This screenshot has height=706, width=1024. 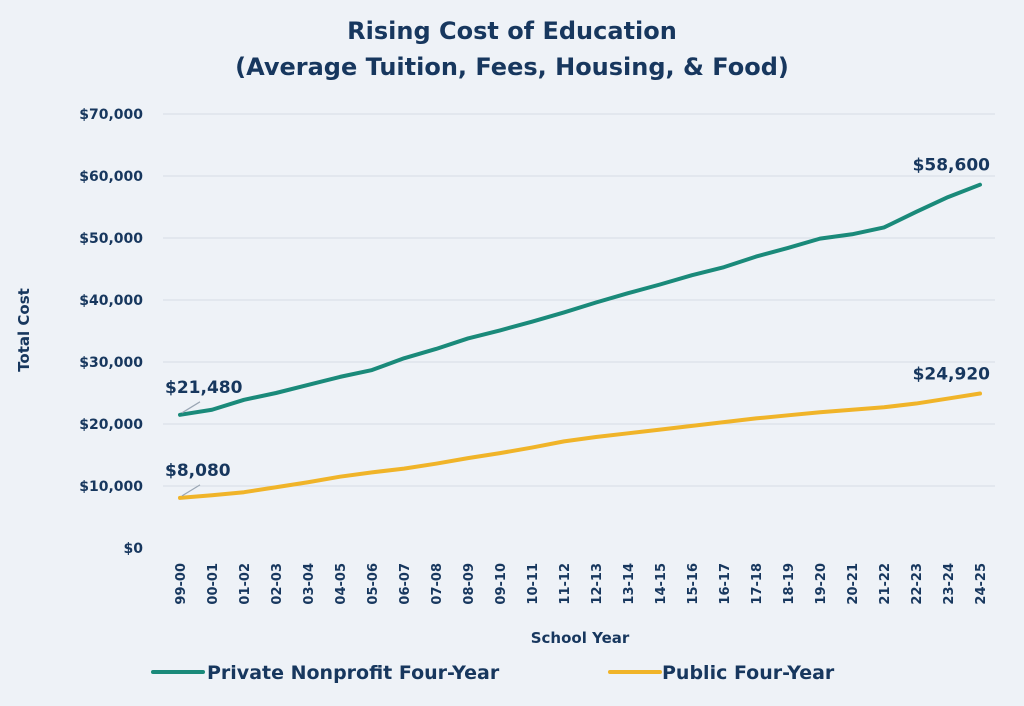 What do you see at coordinates (245, 584) in the screenshot?
I see `x-tick-label: 01-02` at bounding box center [245, 584].